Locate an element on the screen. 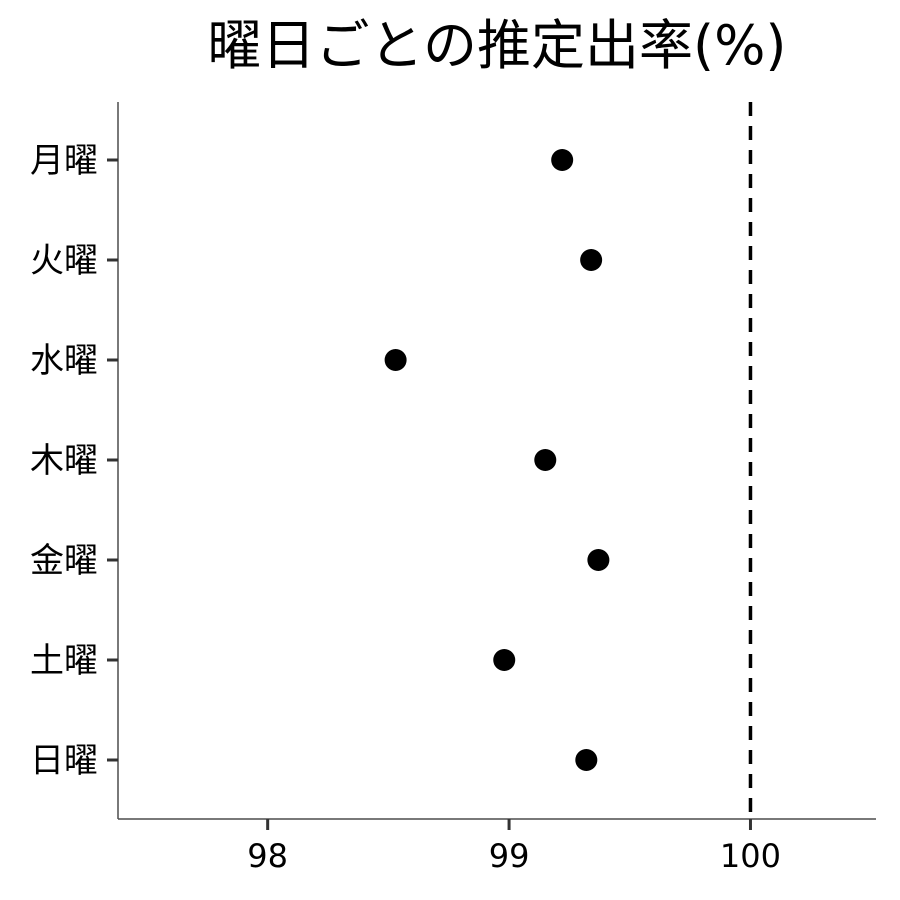 This screenshot has height=900, width=900. x-tick-label: 100 is located at coordinates (750, 856).